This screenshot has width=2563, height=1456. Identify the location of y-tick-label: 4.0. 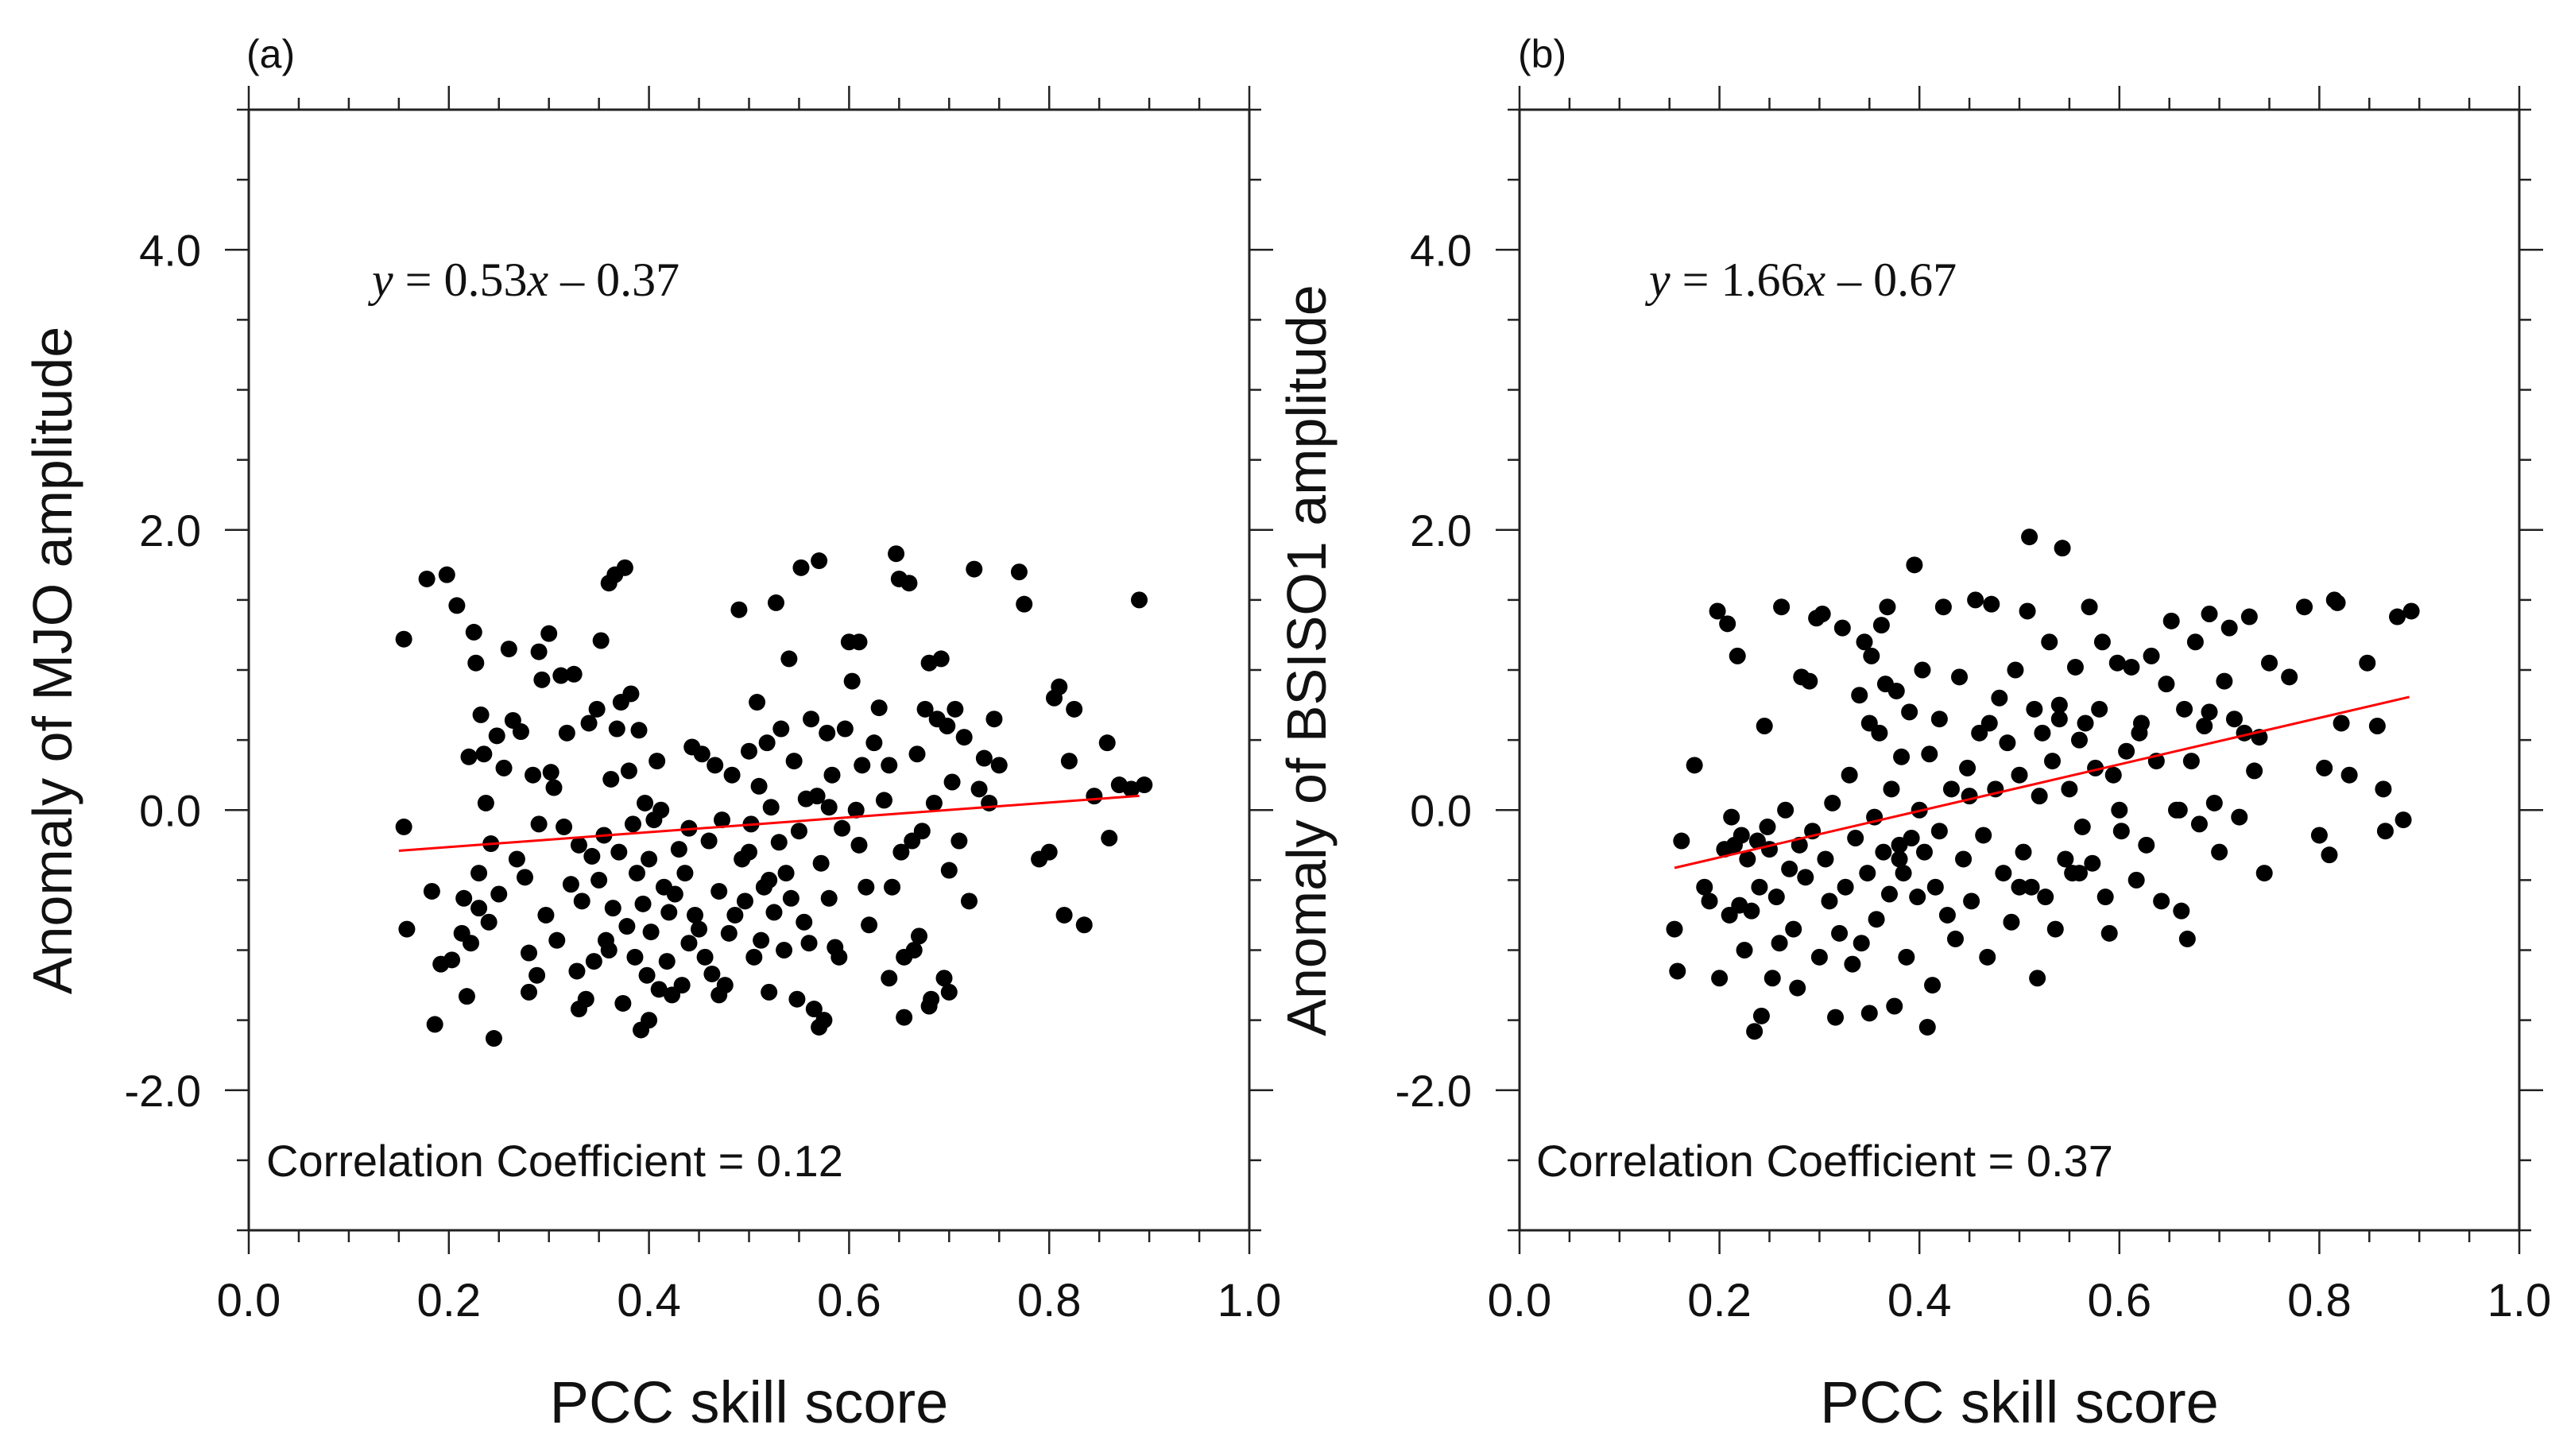
(1441, 250).